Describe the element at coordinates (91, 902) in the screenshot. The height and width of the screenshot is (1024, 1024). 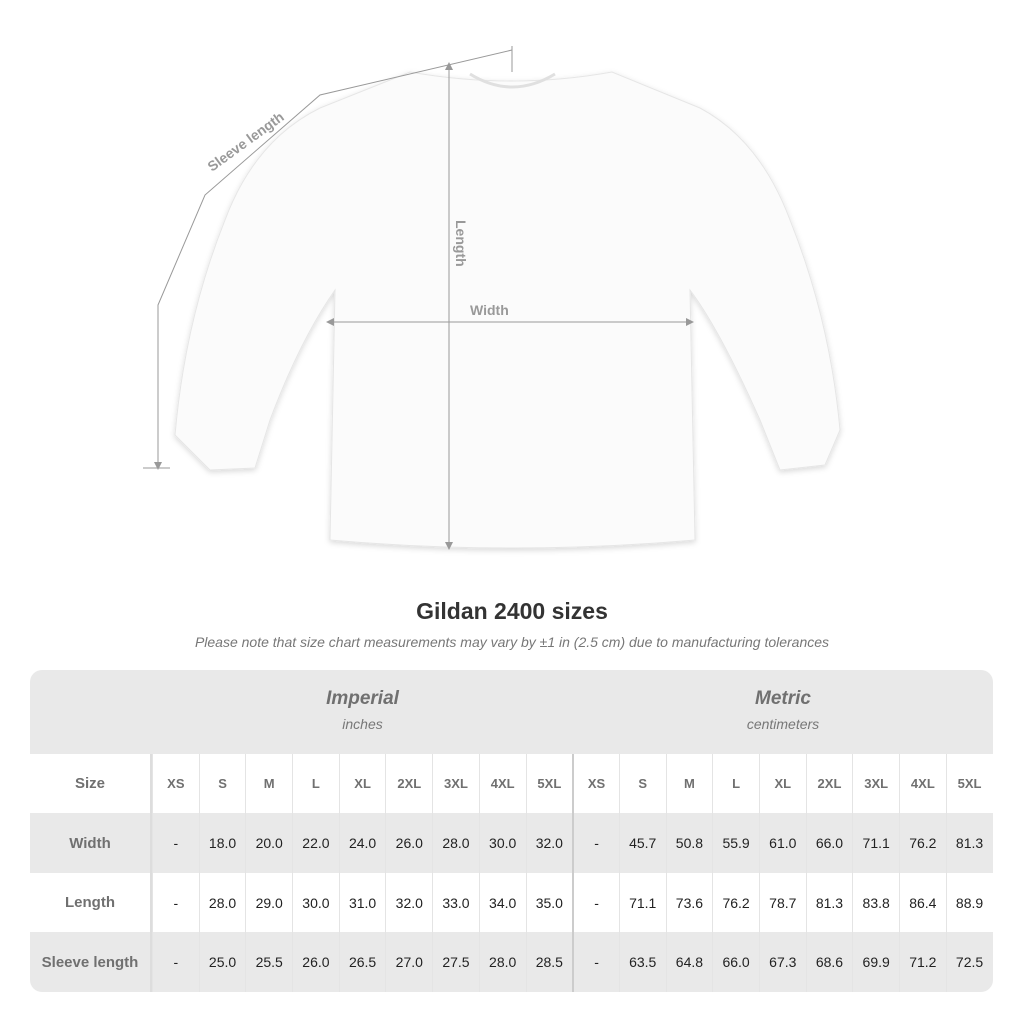
I see `row-label: Length` at that location.